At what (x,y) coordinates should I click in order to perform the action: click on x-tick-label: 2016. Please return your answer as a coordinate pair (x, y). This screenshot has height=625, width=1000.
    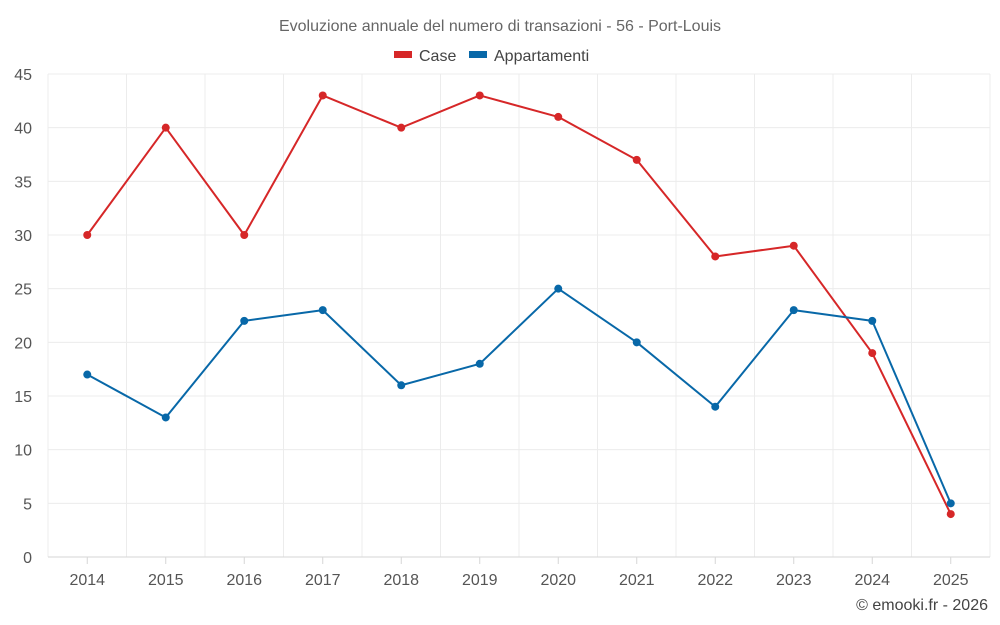
    Looking at the image, I should click on (244, 580).